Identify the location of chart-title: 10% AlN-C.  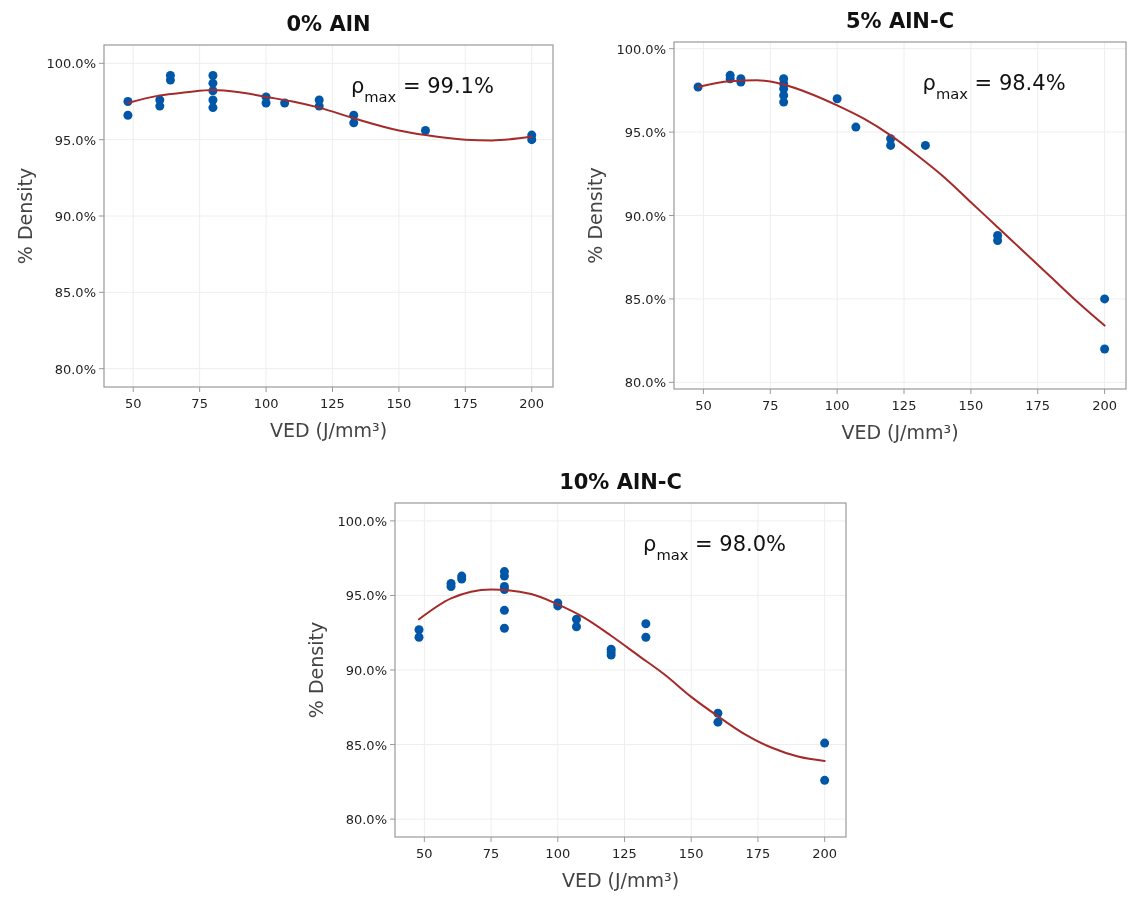
(620, 482).